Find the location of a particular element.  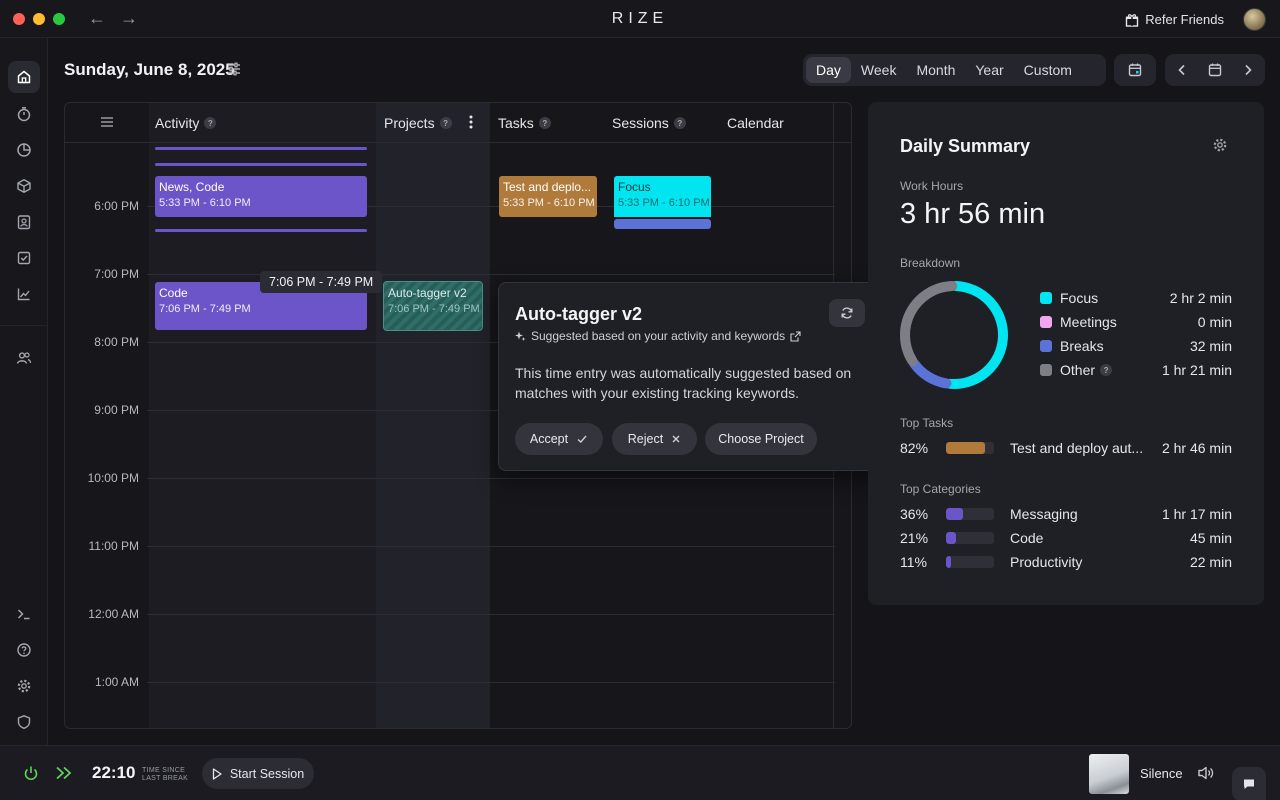

task-percent: 82% is located at coordinates (914, 448).